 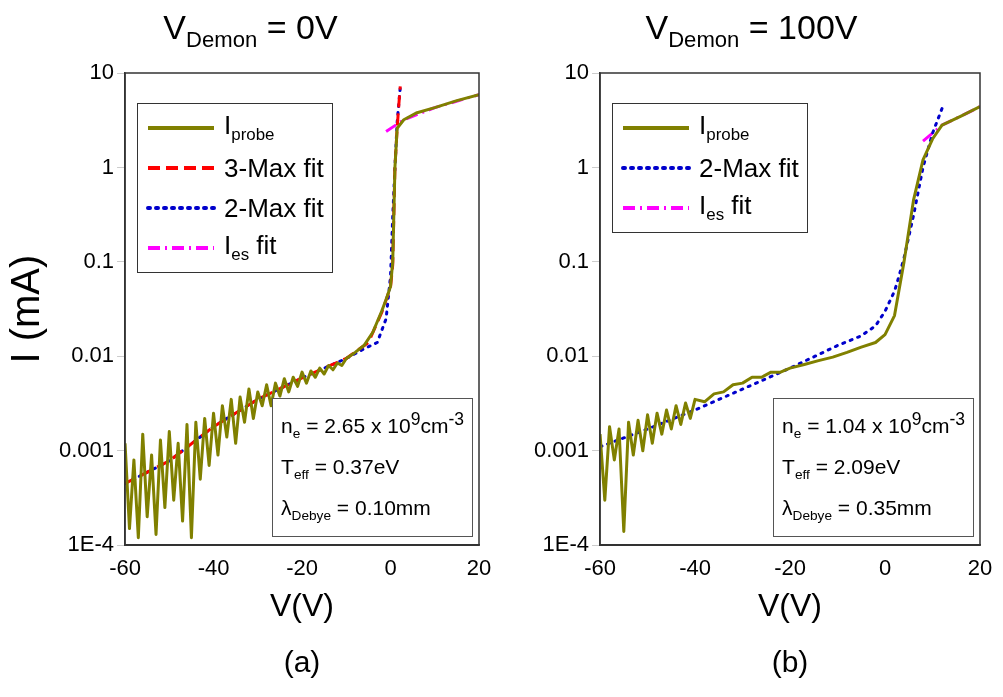 I want to click on text: (a), so click(x=302, y=662).